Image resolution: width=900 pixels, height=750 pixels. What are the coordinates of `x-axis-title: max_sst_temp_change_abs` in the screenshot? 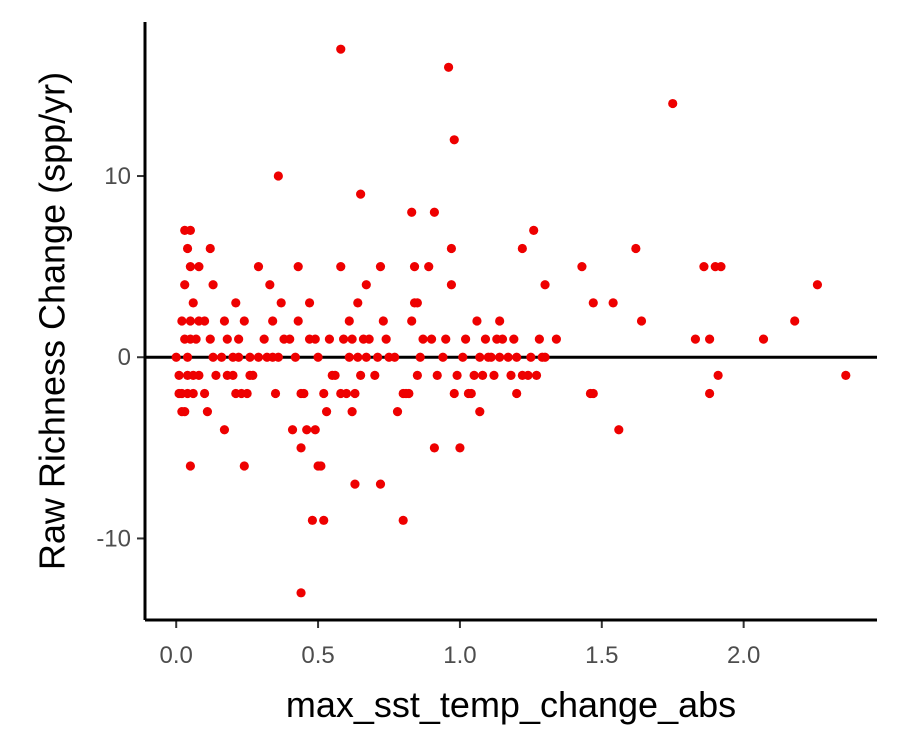 It's located at (511, 704).